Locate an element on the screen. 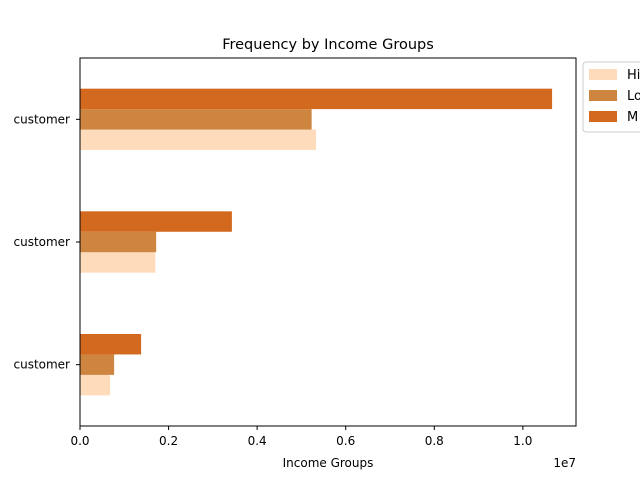 This screenshot has width=640, height=484. x-tick-label: 0.8 is located at coordinates (434, 441).